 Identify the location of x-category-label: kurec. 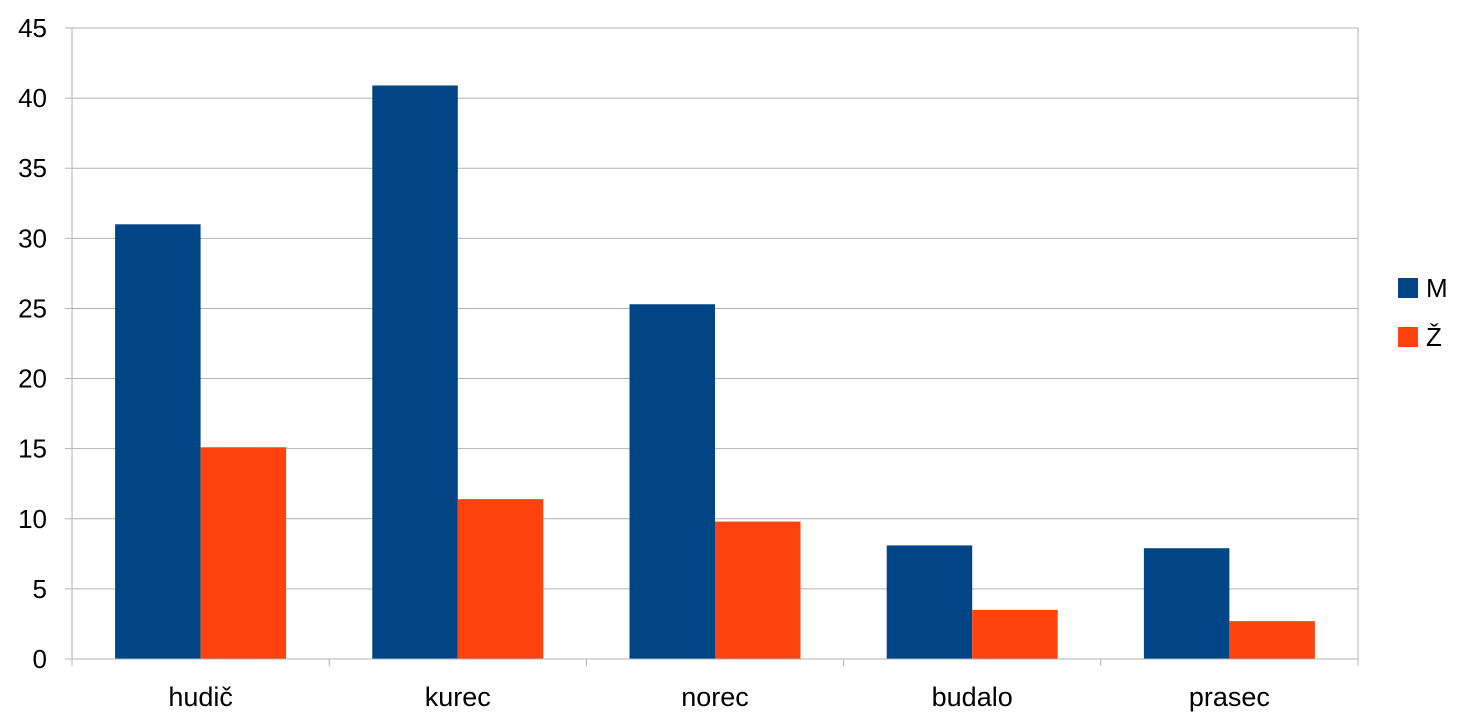
(458, 697).